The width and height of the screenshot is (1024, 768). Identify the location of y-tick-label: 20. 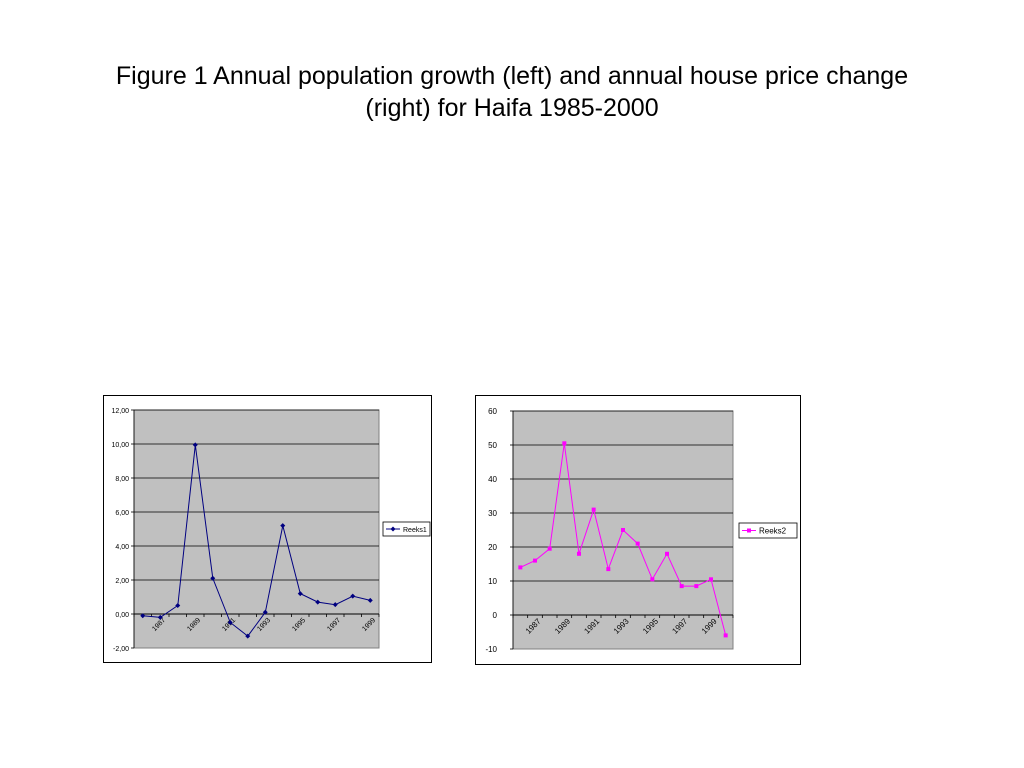
(492, 547).